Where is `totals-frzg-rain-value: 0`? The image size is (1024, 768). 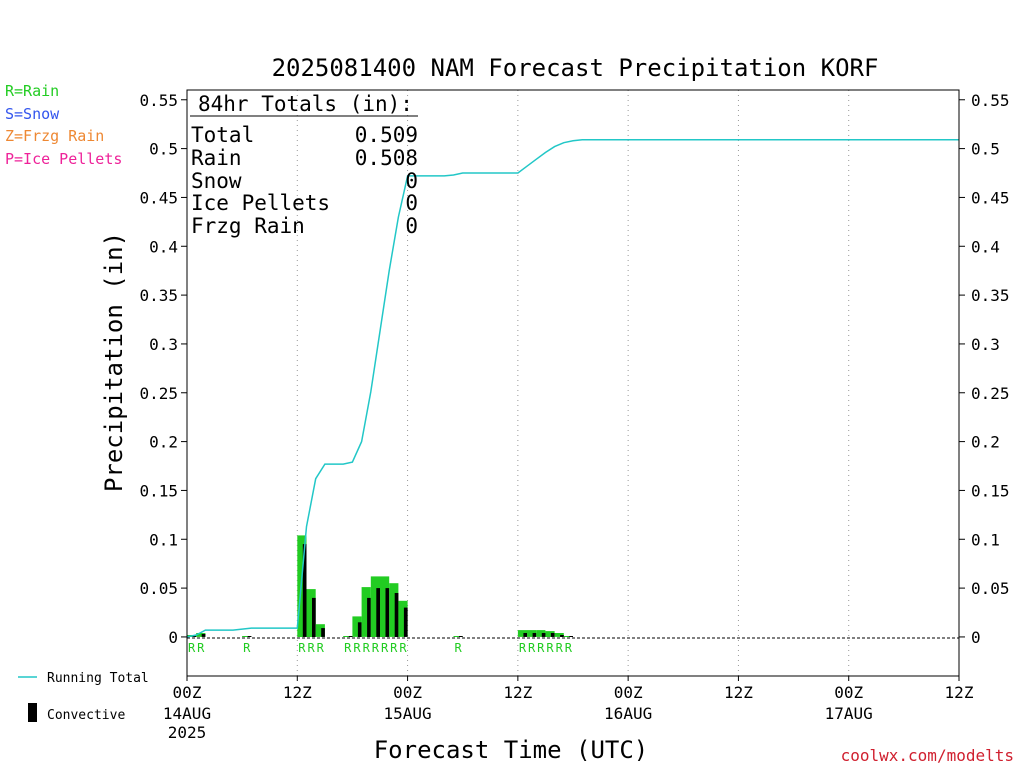
totals-frzg-rain-value: 0 is located at coordinates (411, 226).